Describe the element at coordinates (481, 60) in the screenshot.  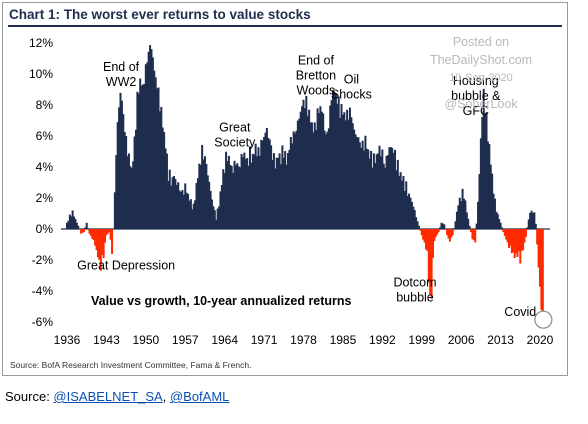
I see `watermark-line-site: TheDailyShot.com` at that location.